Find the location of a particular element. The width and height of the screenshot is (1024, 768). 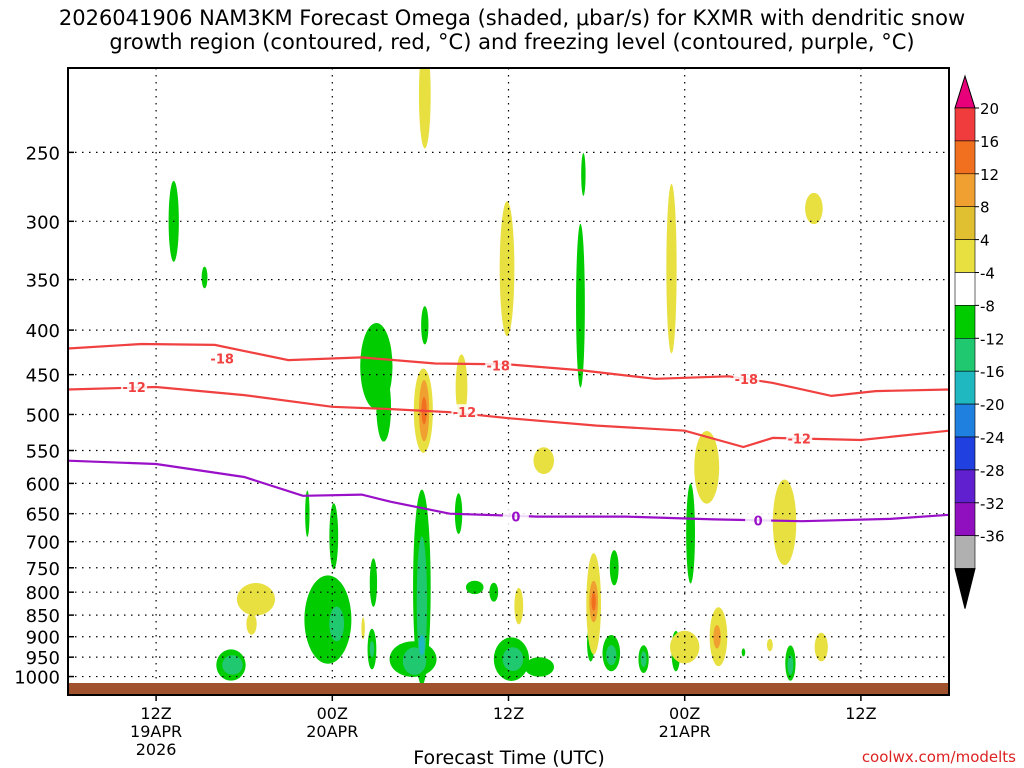

contour-label-4: -12 is located at coordinates (465, 413).